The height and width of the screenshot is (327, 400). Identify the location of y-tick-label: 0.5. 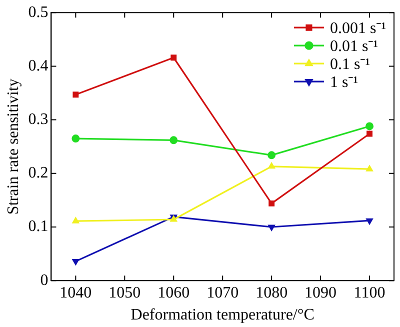
(38, 12).